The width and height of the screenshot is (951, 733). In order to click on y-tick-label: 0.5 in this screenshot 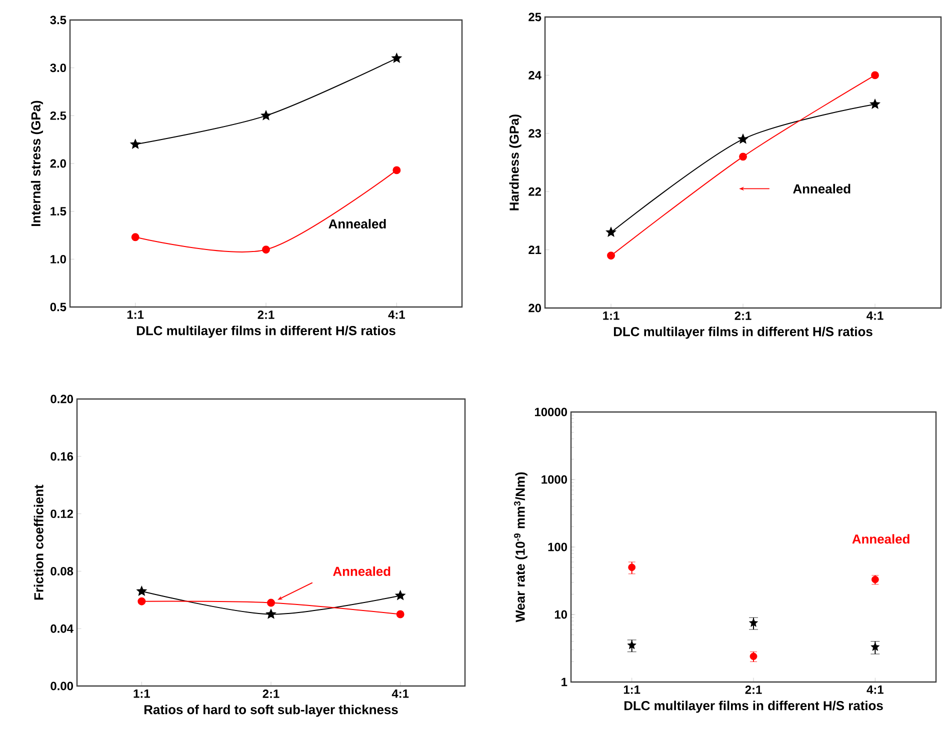, I will do `click(58, 307)`.